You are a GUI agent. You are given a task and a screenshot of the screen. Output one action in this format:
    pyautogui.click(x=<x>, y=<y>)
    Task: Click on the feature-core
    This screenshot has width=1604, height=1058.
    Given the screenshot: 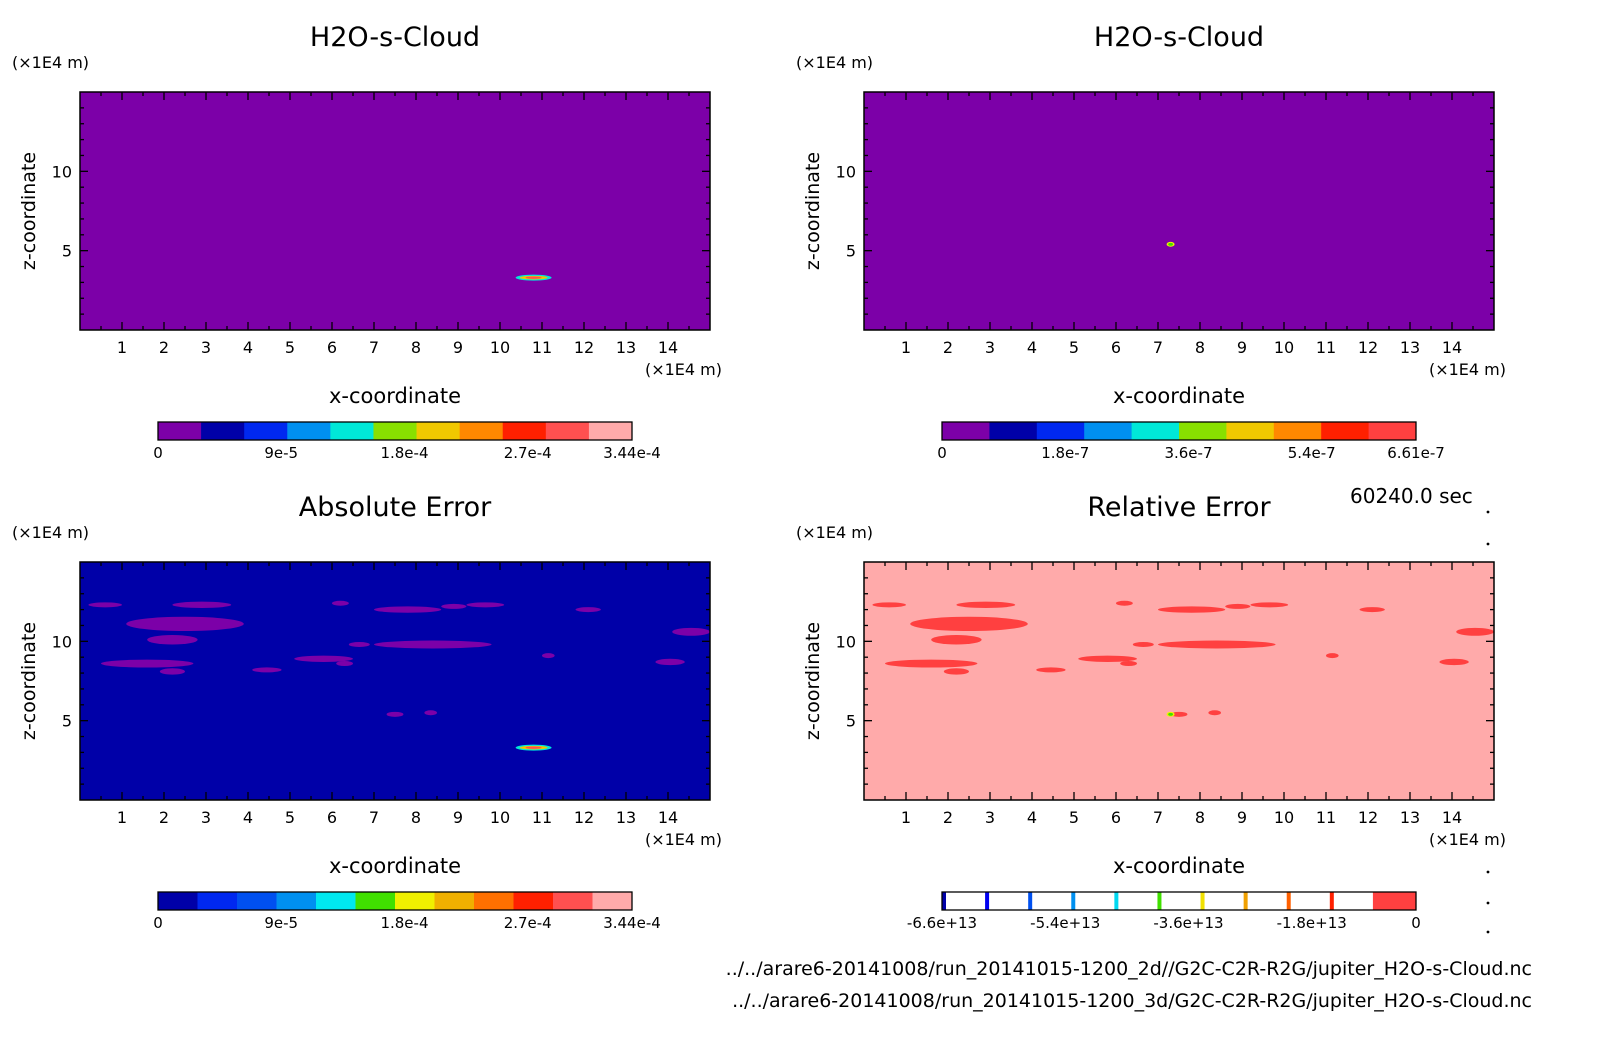 What is the action you would take?
    pyautogui.click(x=1170, y=714)
    